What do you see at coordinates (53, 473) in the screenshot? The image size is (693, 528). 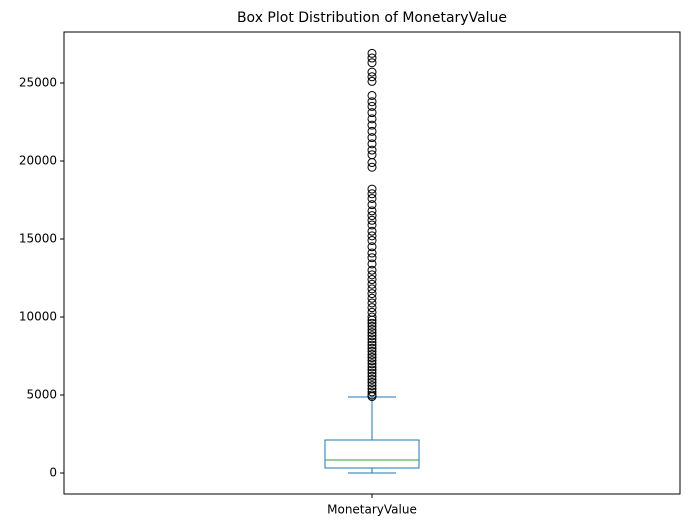 I see `y-tick-label: 0` at bounding box center [53, 473].